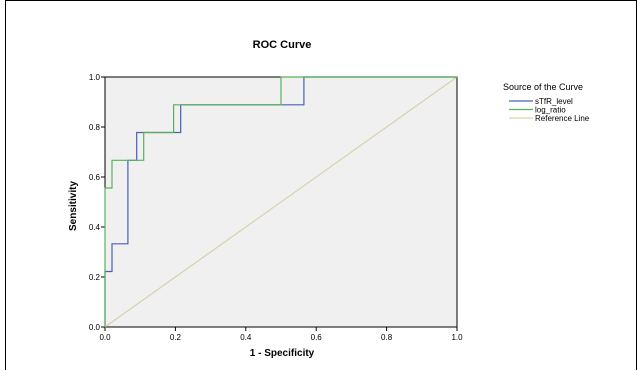 The width and height of the screenshot is (642, 370). I want to click on y-tick-label: 0.8, so click(95, 127).